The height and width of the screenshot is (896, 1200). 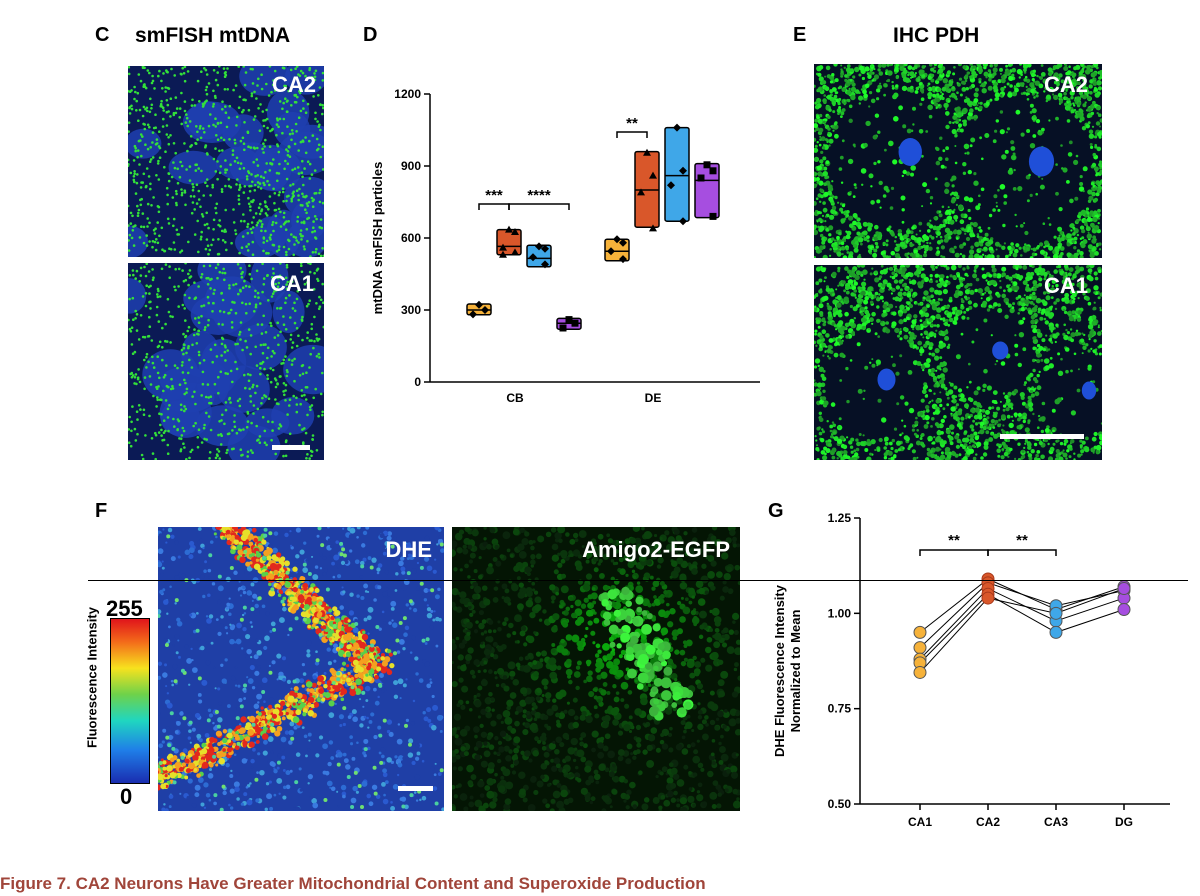 What do you see at coordinates (840, 613) in the screenshot?
I see `y-tick-label: 1.00` at bounding box center [840, 613].